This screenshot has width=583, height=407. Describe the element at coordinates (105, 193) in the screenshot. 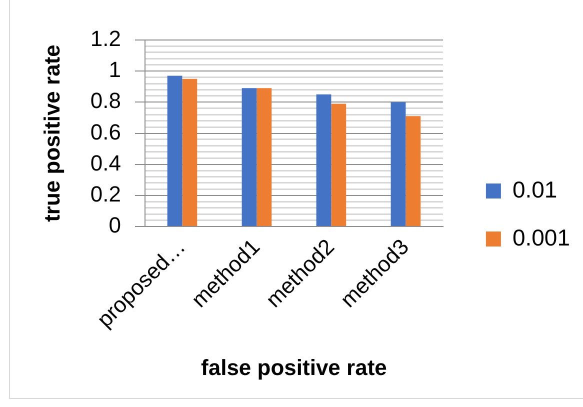

I see `y-tick-label: 0.2` at that location.